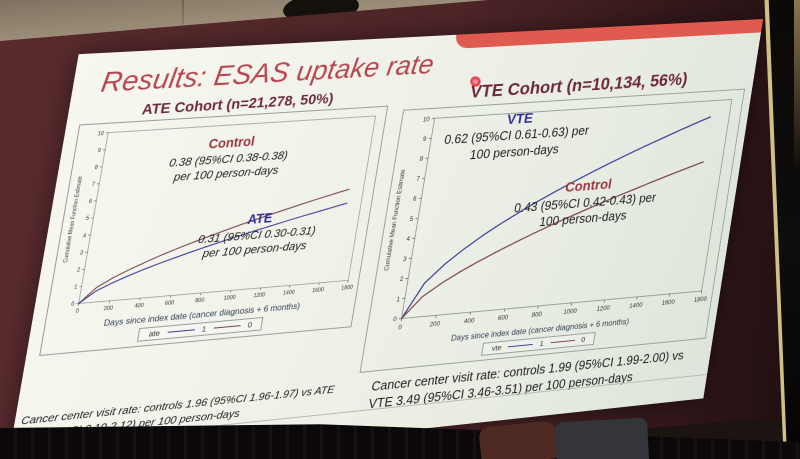 This screenshot has width=800, height=459. What do you see at coordinates (154, 333) in the screenshot?
I see `legend-series-name: ate` at bounding box center [154, 333].